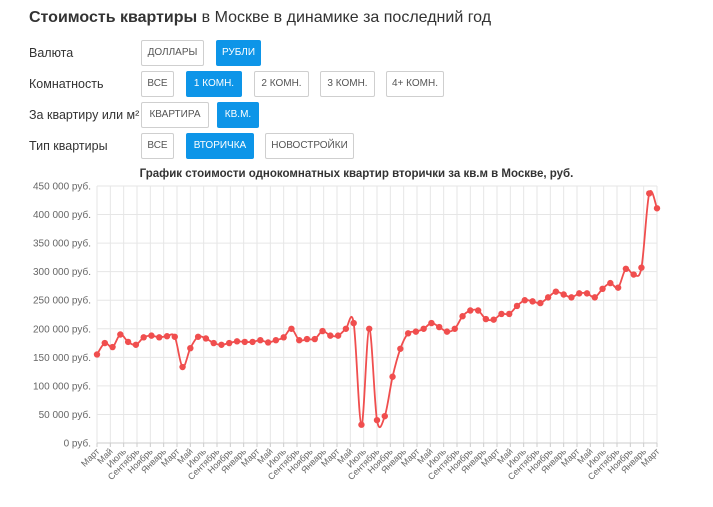 The image size is (713, 507). I want to click on currency-dollars-button: Доллары, so click(172, 53).